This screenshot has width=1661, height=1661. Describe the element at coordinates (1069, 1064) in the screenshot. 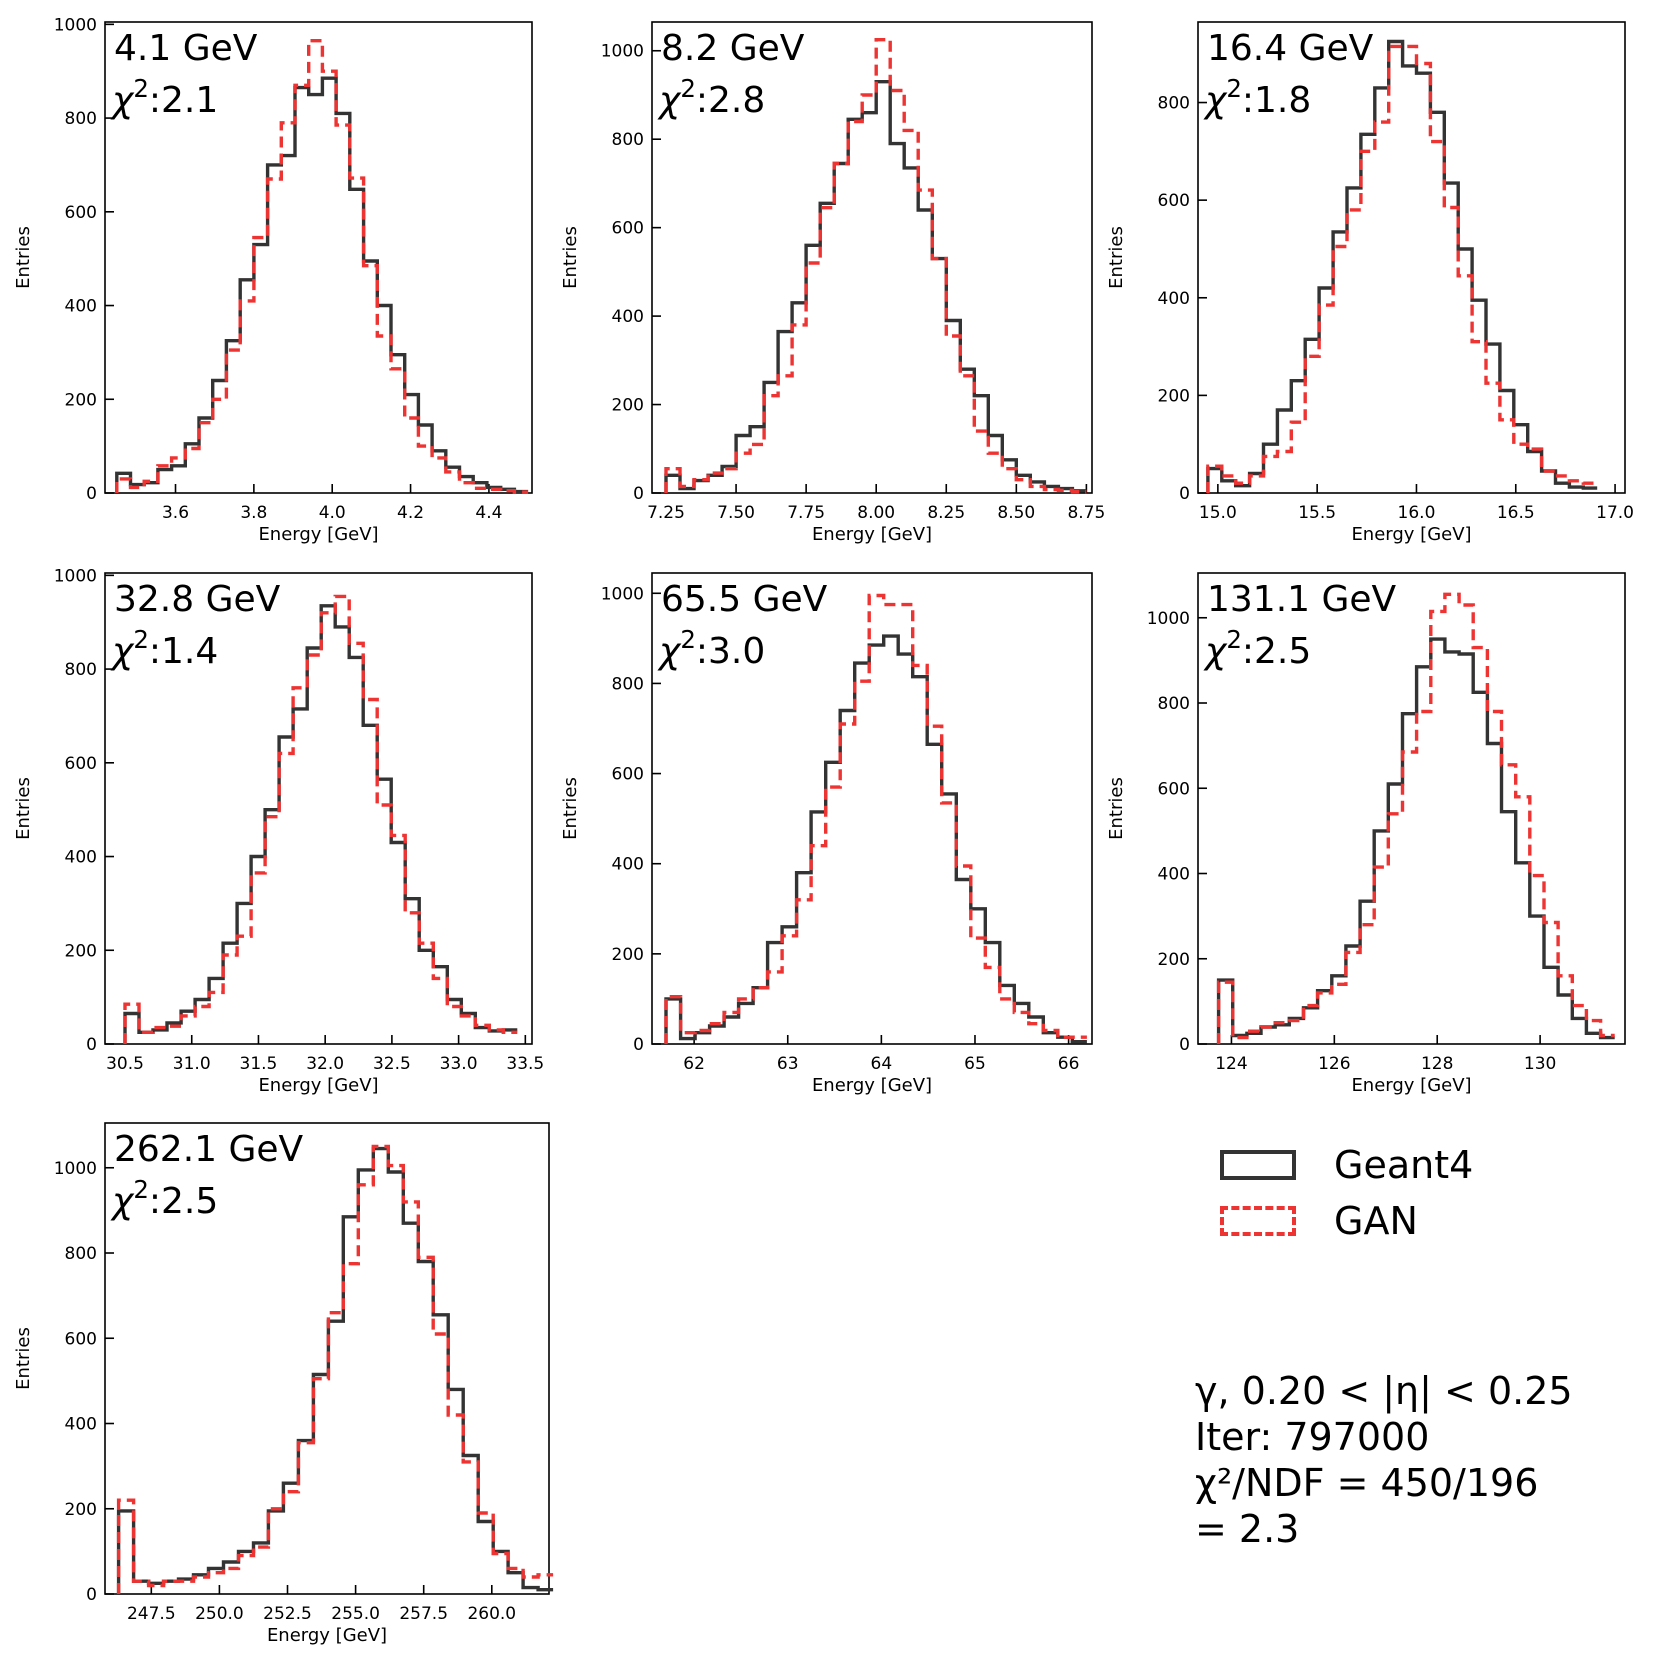

I see `x-tick-label: 66` at that location.